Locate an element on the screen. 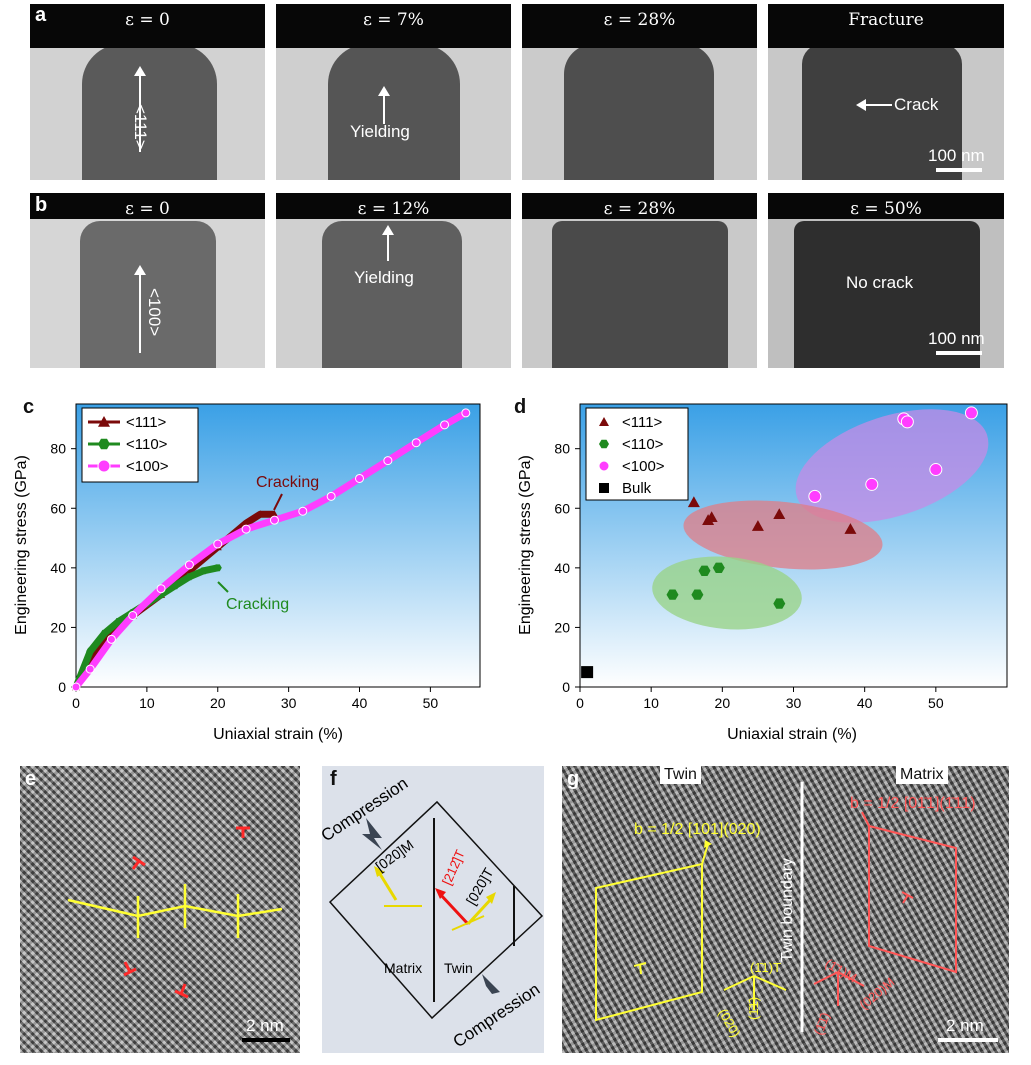 The image size is (1031, 1065). matrix-label: Matrix is located at coordinates (403, 968).